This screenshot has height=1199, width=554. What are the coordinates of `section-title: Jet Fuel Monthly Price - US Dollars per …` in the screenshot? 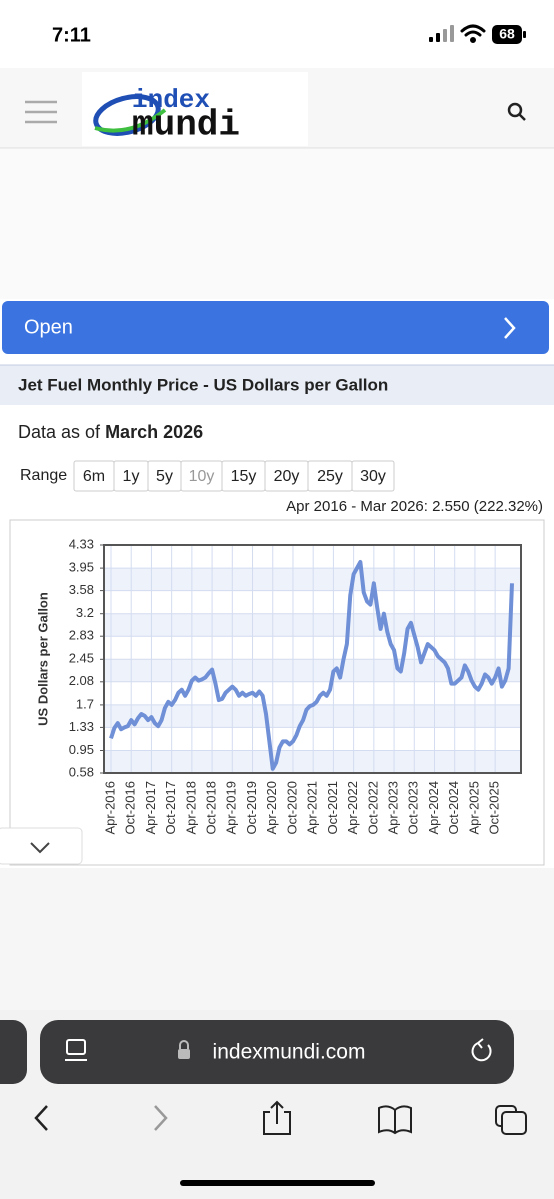 It's located at (203, 384).